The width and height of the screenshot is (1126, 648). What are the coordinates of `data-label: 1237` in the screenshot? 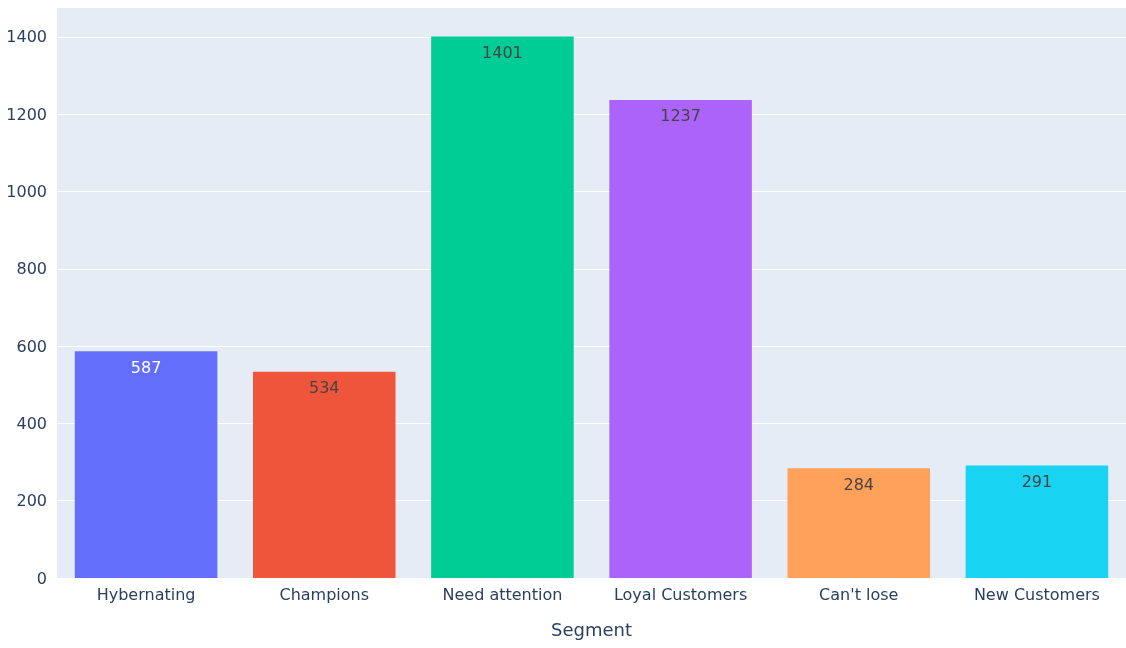 It's located at (680, 116).